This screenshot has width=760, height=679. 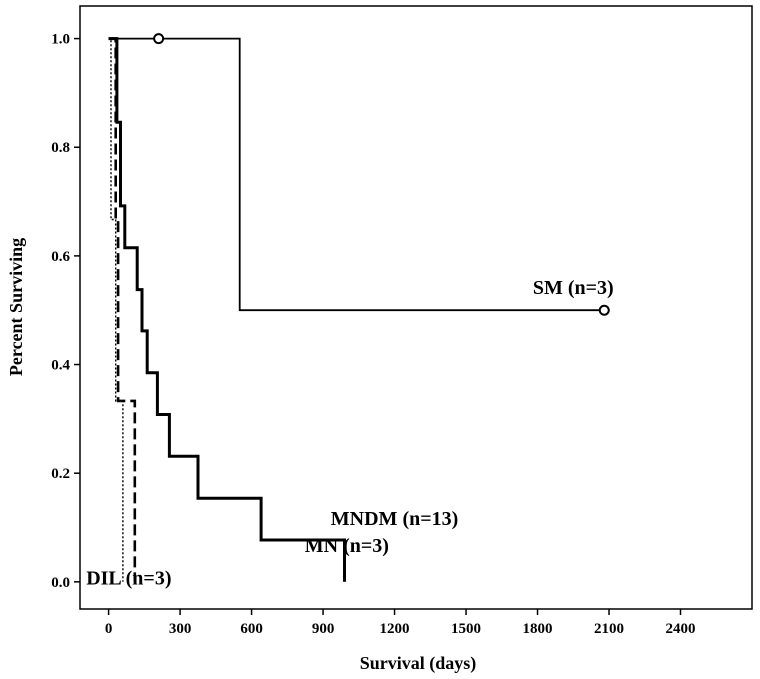 What do you see at coordinates (394, 519) in the screenshot?
I see `curve-label-mndm: MNDM (n=13)` at bounding box center [394, 519].